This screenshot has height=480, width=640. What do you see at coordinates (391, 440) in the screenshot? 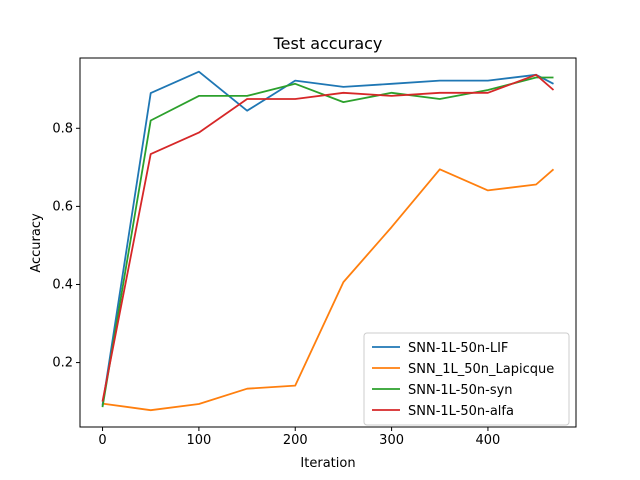
I see `x-tick-label: 300` at bounding box center [391, 440].